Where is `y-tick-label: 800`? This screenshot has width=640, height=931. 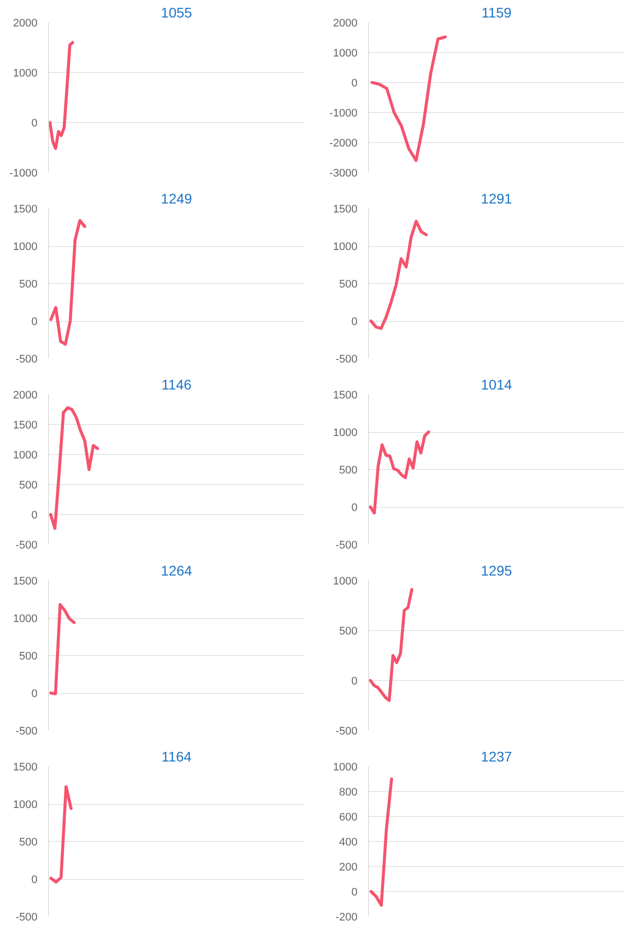
y-tick-label: 800 is located at coordinates (348, 792).